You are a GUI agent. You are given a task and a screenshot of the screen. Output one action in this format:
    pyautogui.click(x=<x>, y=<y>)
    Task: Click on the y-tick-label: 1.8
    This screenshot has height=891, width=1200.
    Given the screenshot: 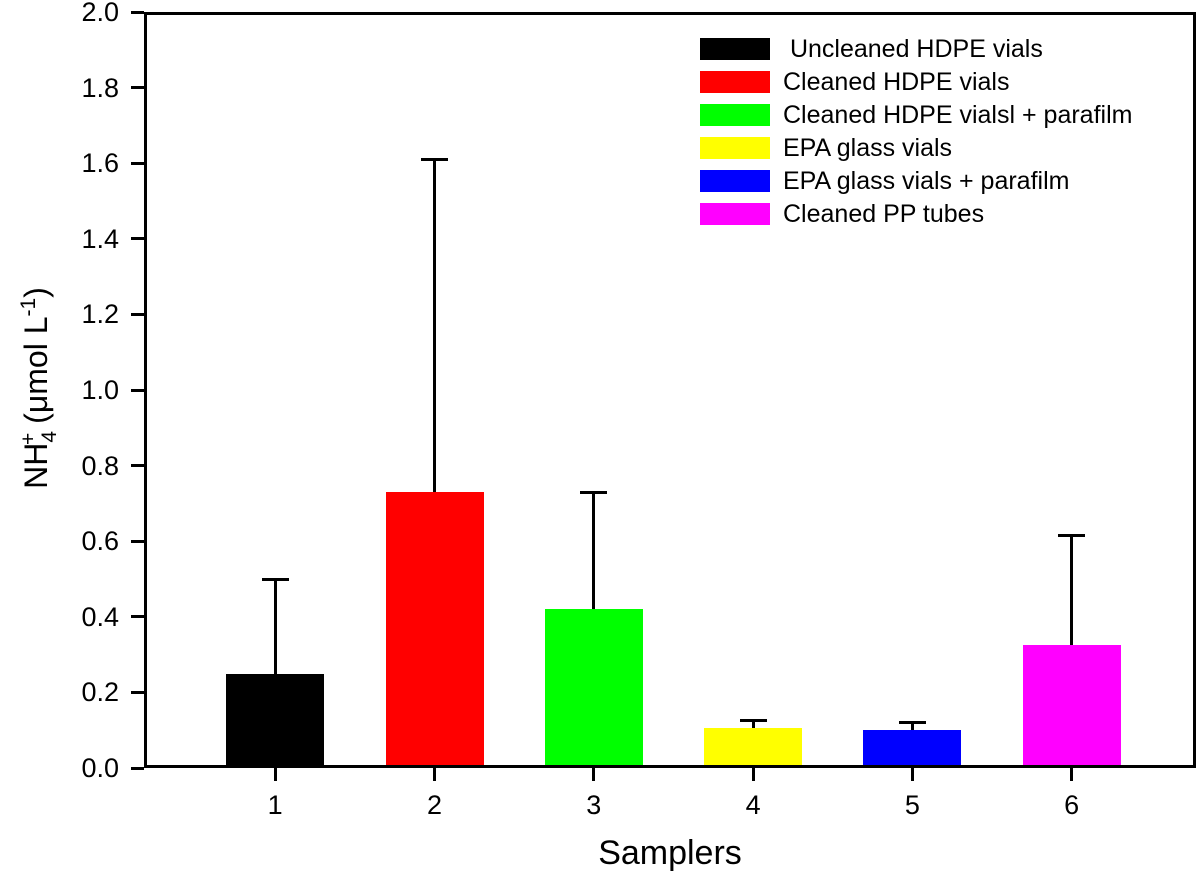 What is the action you would take?
    pyautogui.click(x=100, y=87)
    